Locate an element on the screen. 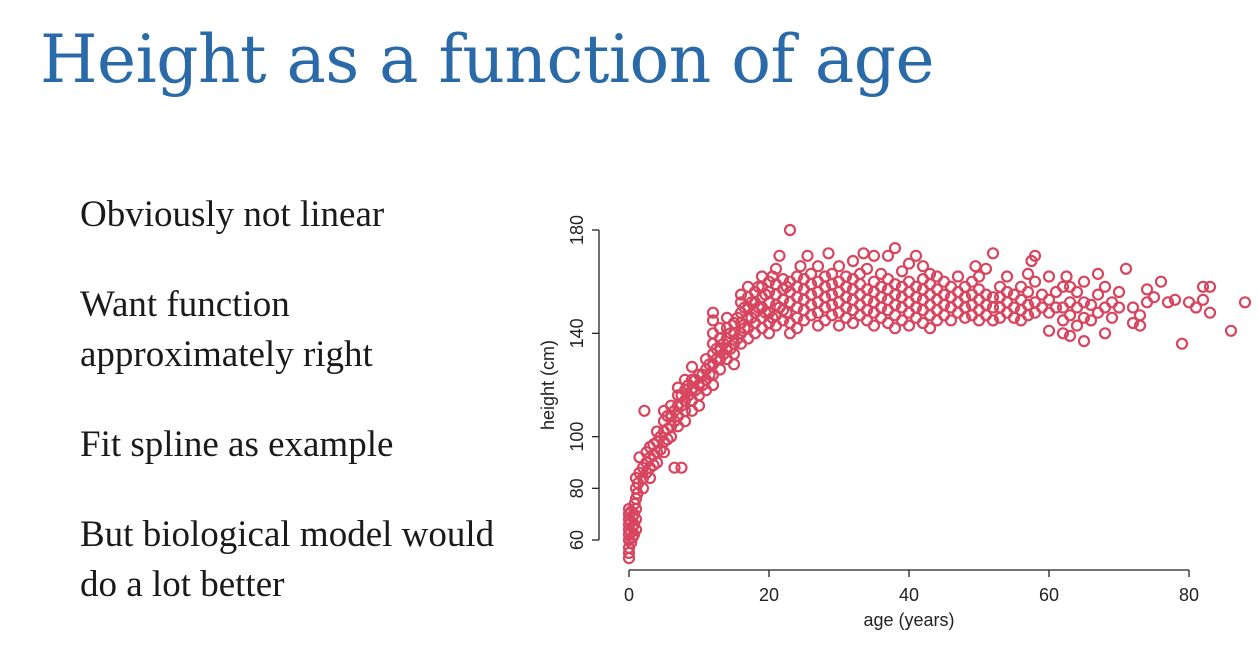 This screenshot has width=1259, height=671. slide-title: Height as a function of age is located at coordinates (487, 59).